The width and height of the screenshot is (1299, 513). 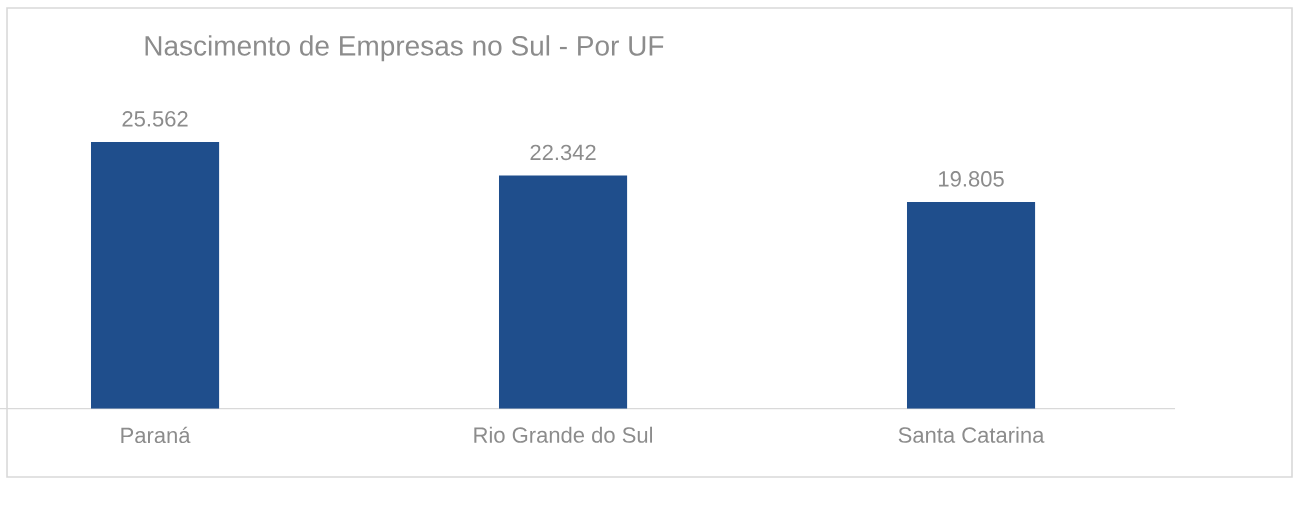 What do you see at coordinates (971, 179) in the screenshot?
I see `data-label: 19.805` at bounding box center [971, 179].